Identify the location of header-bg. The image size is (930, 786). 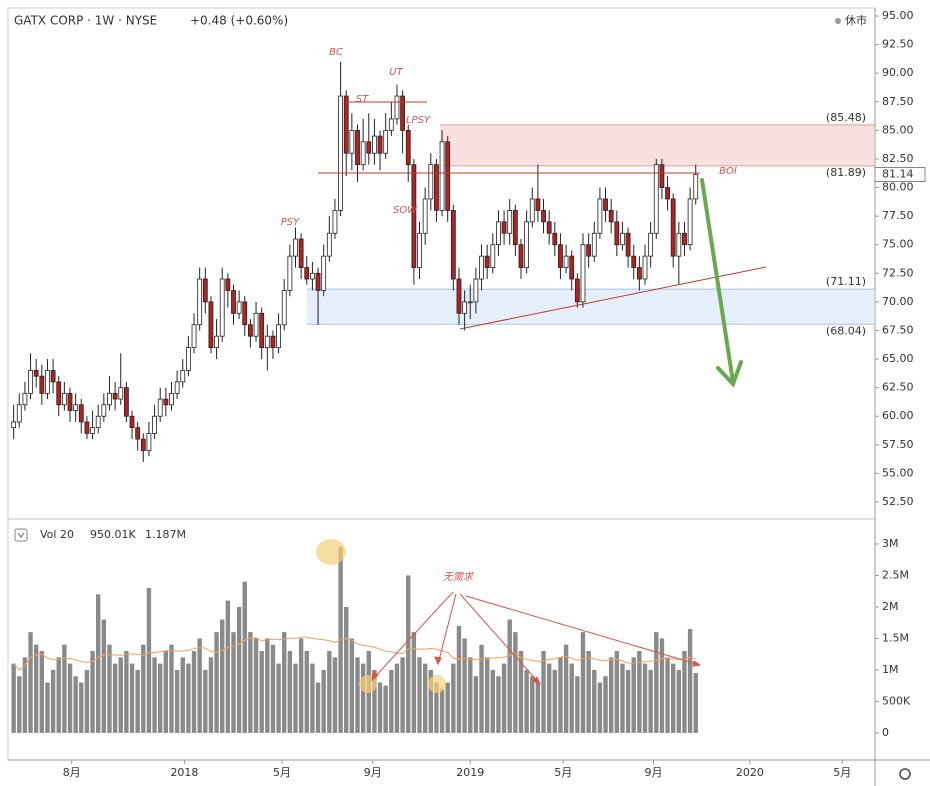
(155, 21).